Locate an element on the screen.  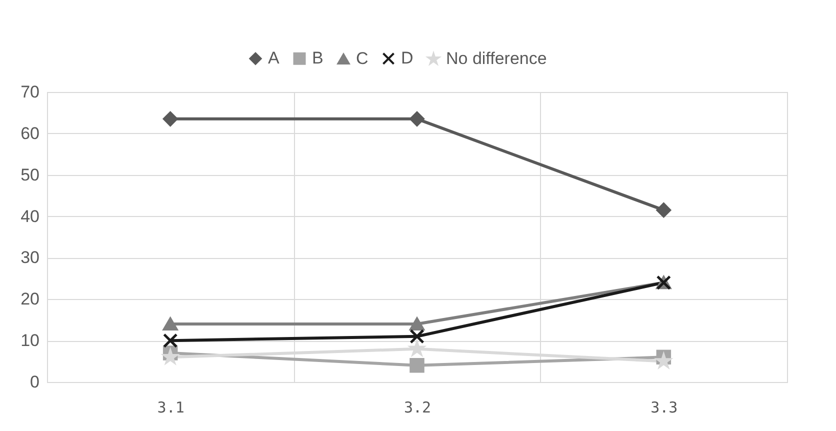
x-tick-label: 3.1 is located at coordinates (170, 407).